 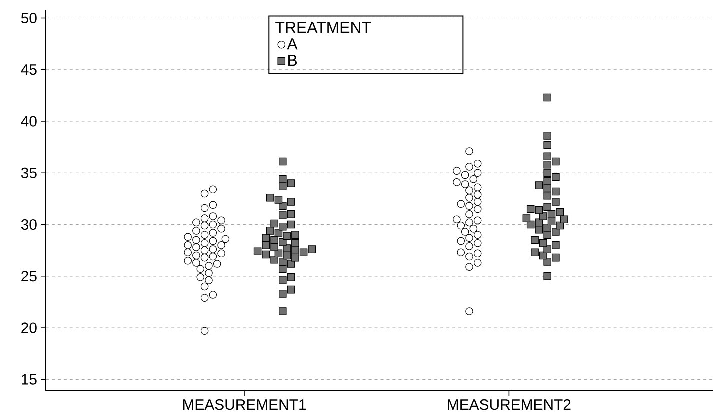 What do you see at coordinates (29, 173) in the screenshot?
I see `y-tick-label: 35` at bounding box center [29, 173].